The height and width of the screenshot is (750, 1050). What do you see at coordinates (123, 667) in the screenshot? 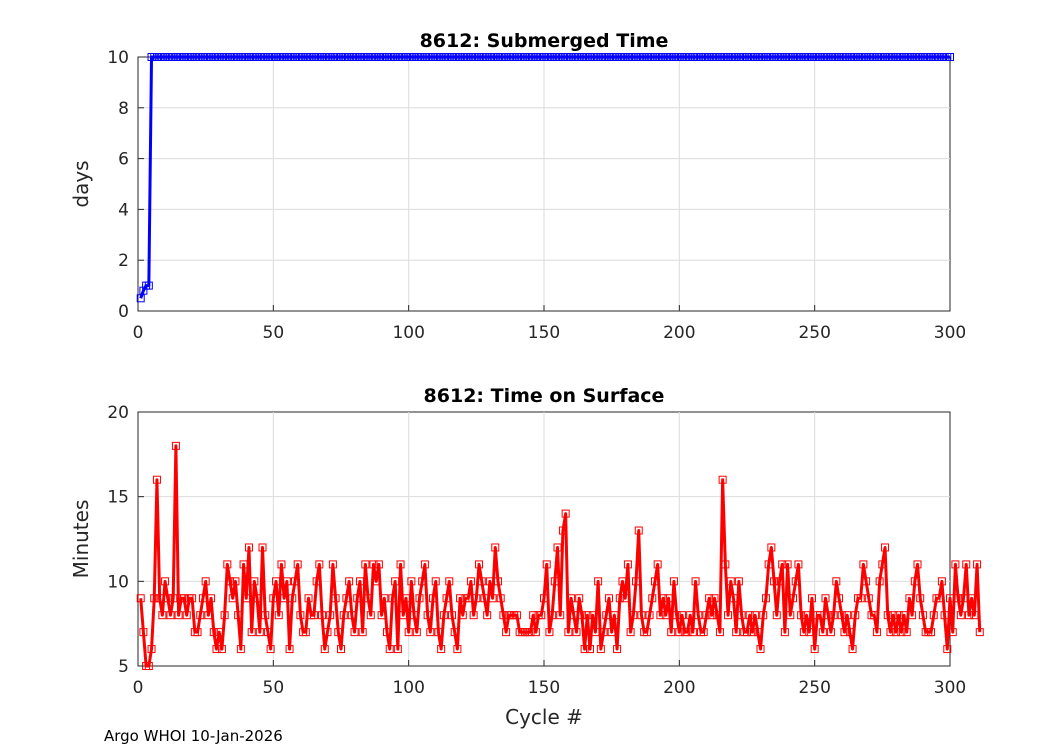
I see `y-tick-label: 5` at bounding box center [123, 667].